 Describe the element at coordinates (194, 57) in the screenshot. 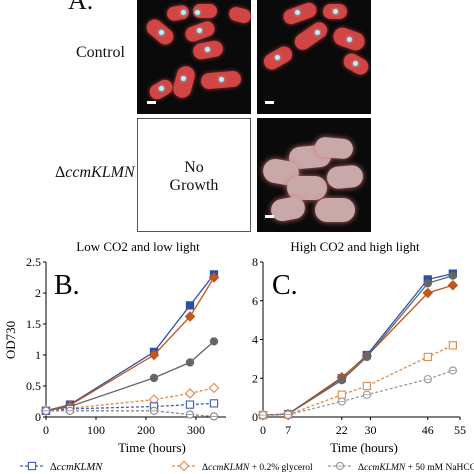

I see `micrograph-control-left` at that location.